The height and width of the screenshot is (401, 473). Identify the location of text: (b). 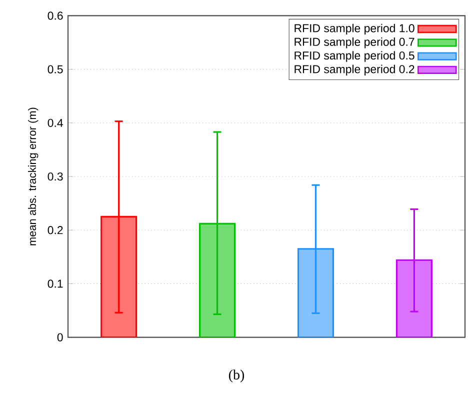
(236, 376).